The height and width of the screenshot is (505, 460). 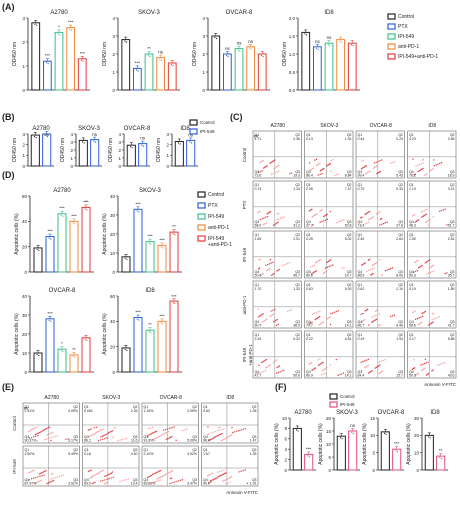 I want to click on quadrant-value-q3: 43.6, so click(x=451, y=376).